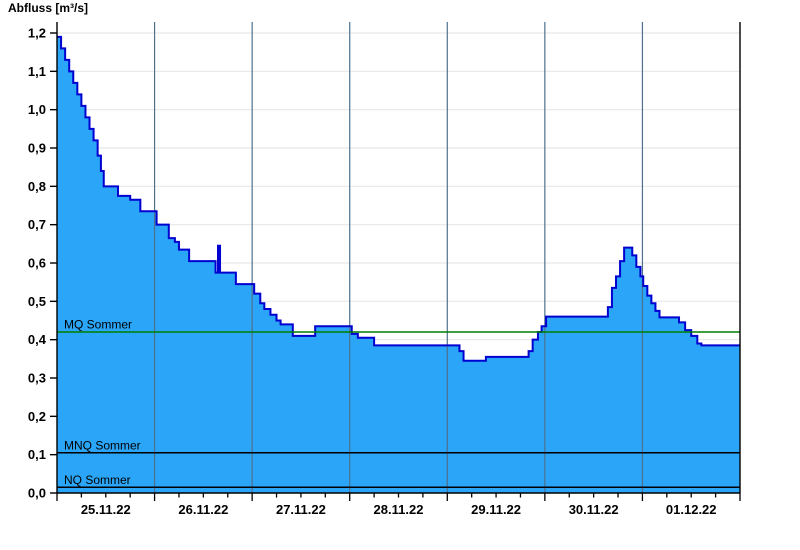  What do you see at coordinates (203, 509) in the screenshot?
I see `x-tick-label: 26.11.22` at bounding box center [203, 509].